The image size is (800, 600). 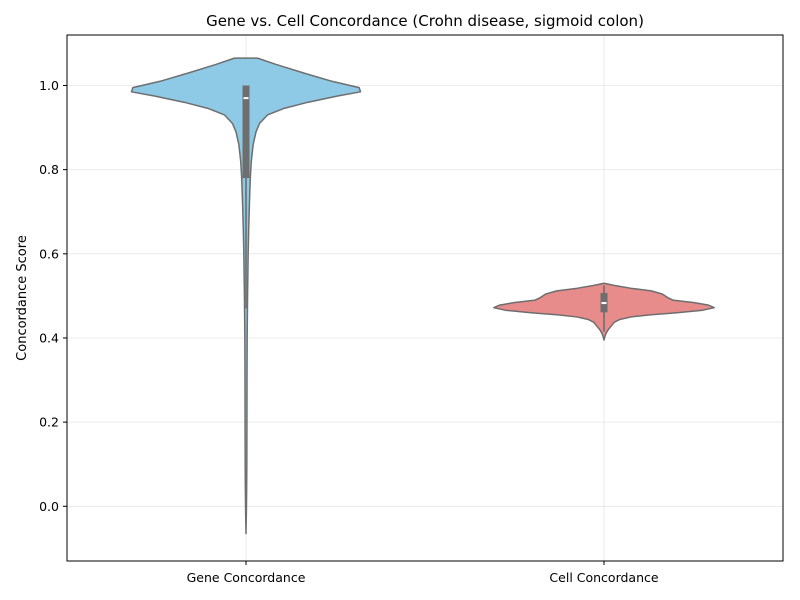 What do you see at coordinates (246, 577) in the screenshot?
I see `x-tick-label: Gene Concordance` at bounding box center [246, 577].